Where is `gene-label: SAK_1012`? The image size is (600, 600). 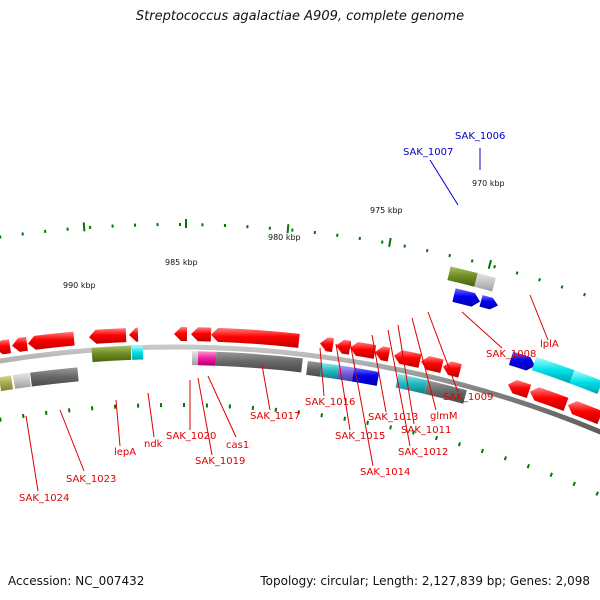 gene-label: SAK_1012 is located at coordinates (423, 452).